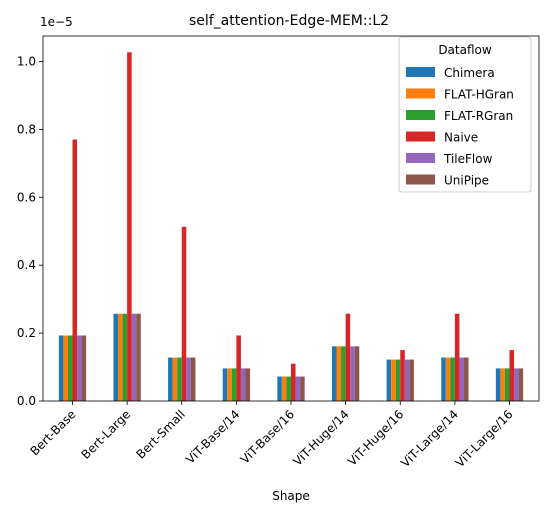  What do you see at coordinates (468, 159) in the screenshot?
I see `legend-label-tileflow: TileFlow` at bounding box center [468, 159].